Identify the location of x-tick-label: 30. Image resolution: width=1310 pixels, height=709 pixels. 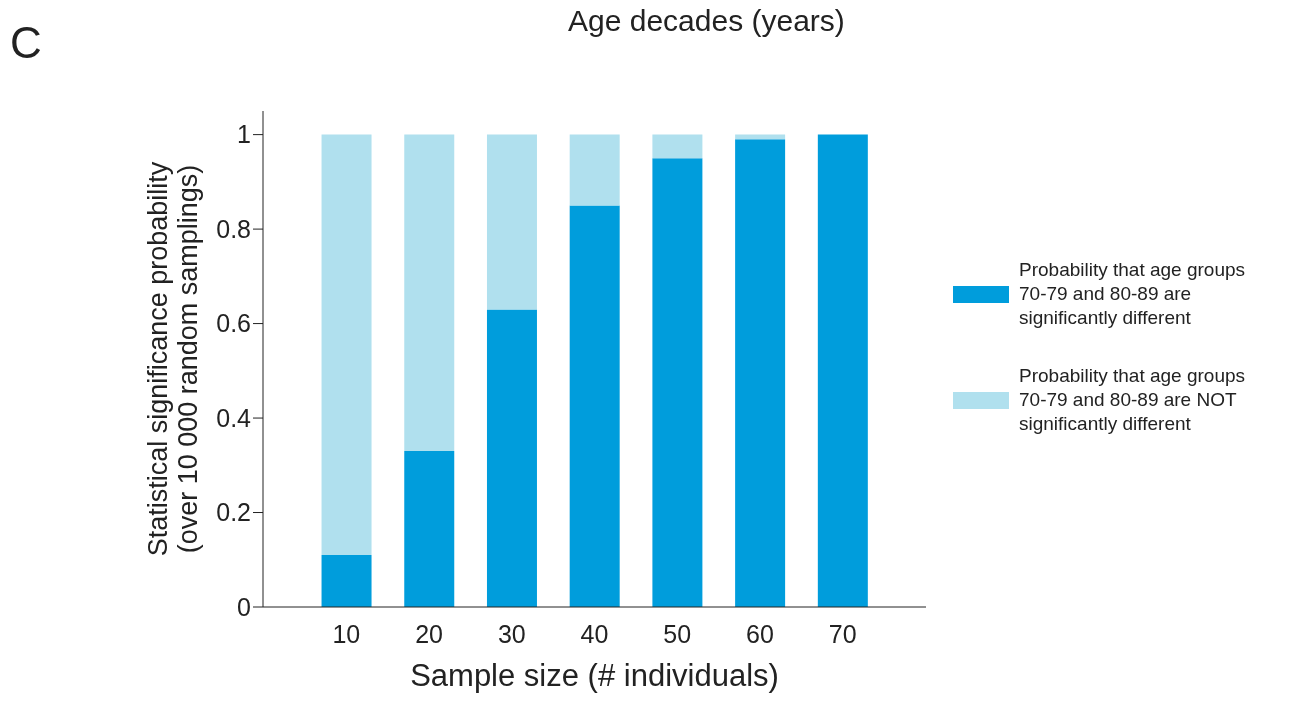
(511, 633).